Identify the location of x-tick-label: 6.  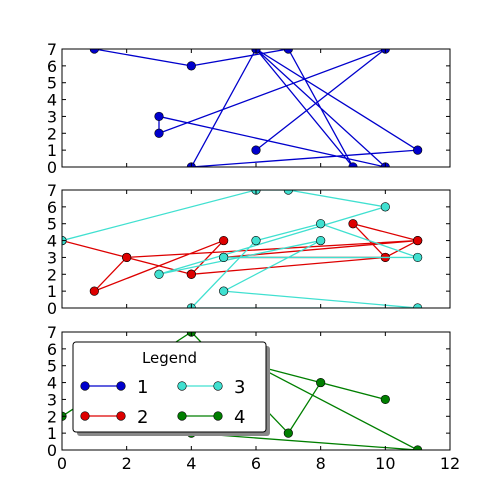
(256, 463).